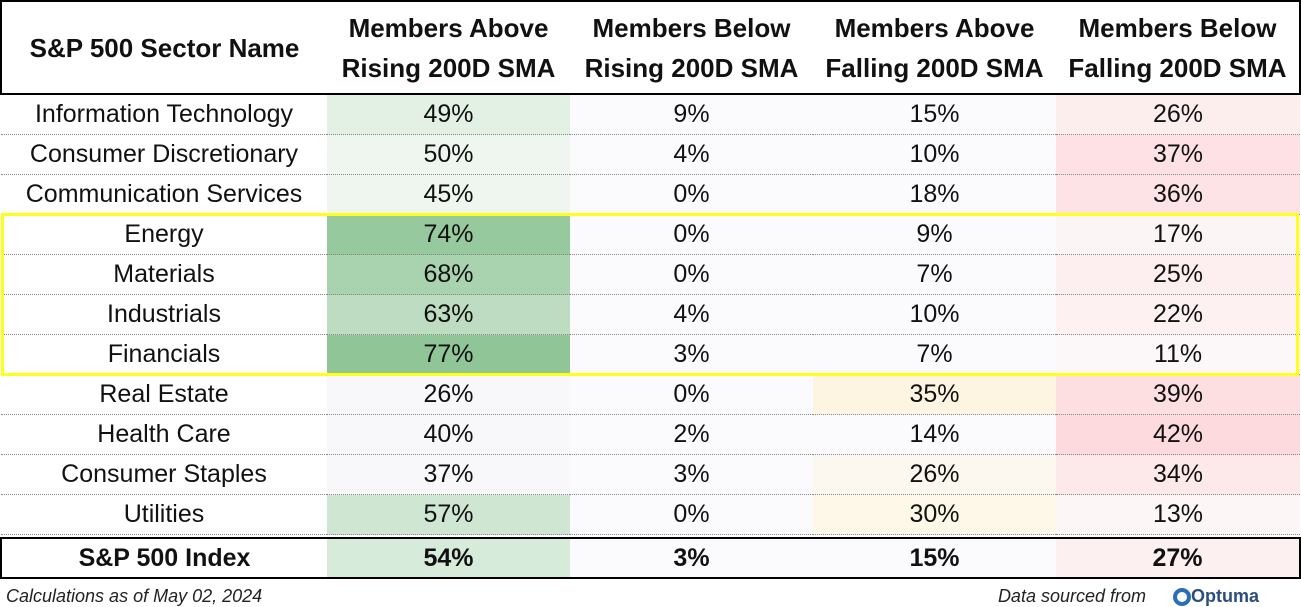 This screenshot has height=607, width=1301. I want to click on header-cell: Members Above Falling 200D SMA, so click(934, 47).